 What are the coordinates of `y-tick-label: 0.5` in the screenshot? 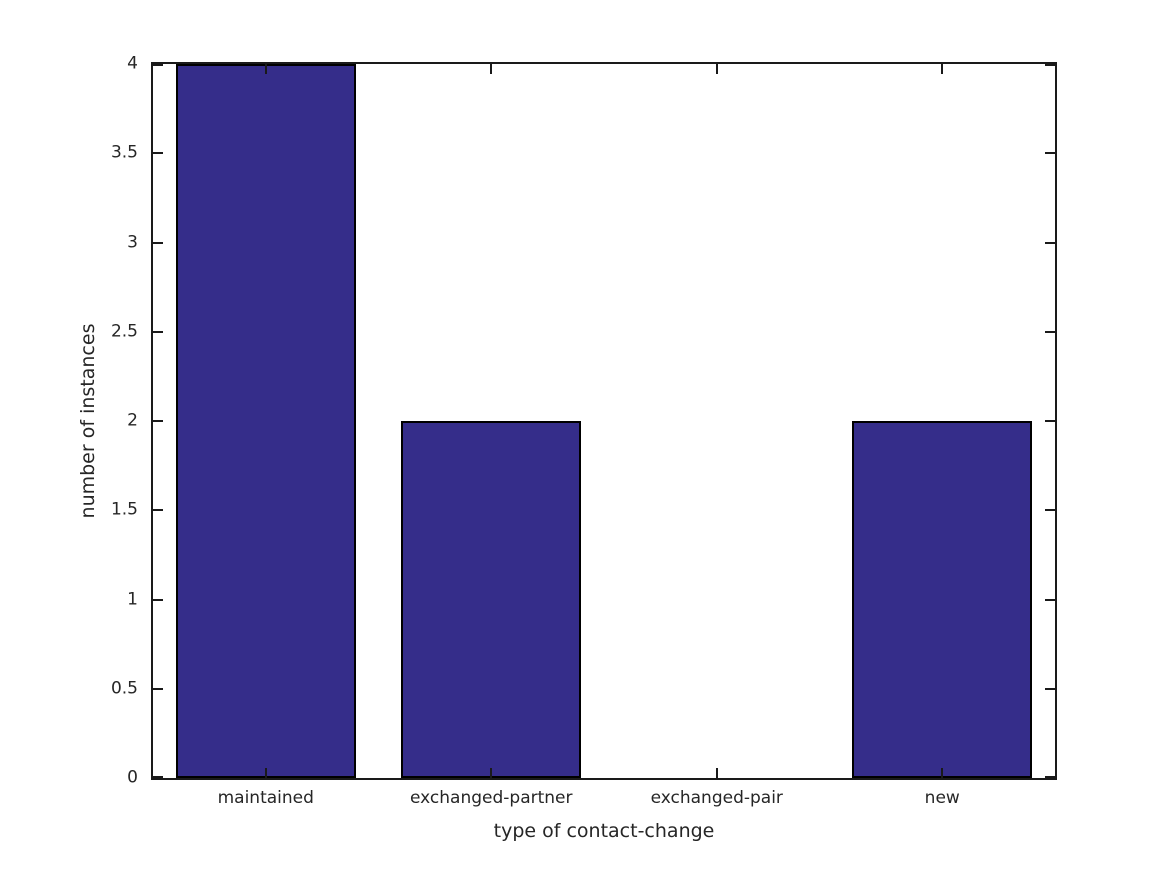 It's located at (124, 688).